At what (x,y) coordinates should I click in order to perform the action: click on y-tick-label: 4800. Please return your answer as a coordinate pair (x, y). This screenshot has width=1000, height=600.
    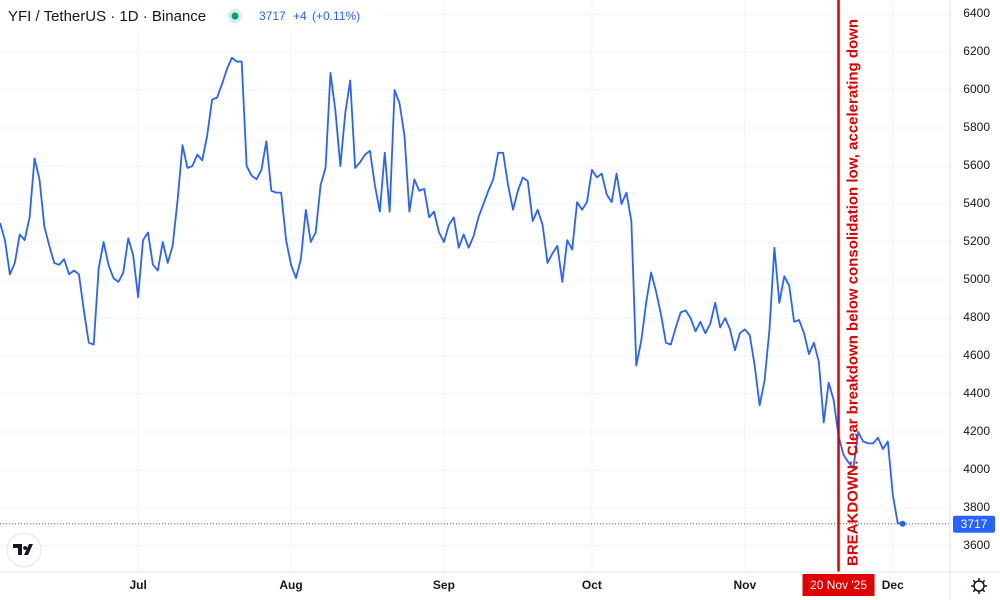
    Looking at the image, I should click on (976, 317).